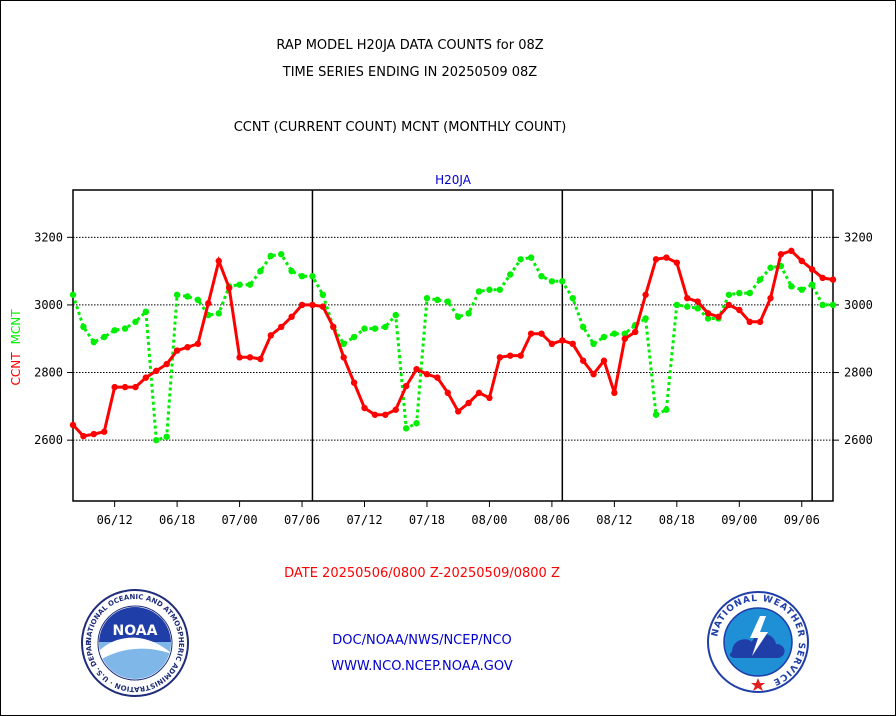  I want to click on org-label: DOC/NOAA/NWS/NCEP/NCO, so click(422, 640).